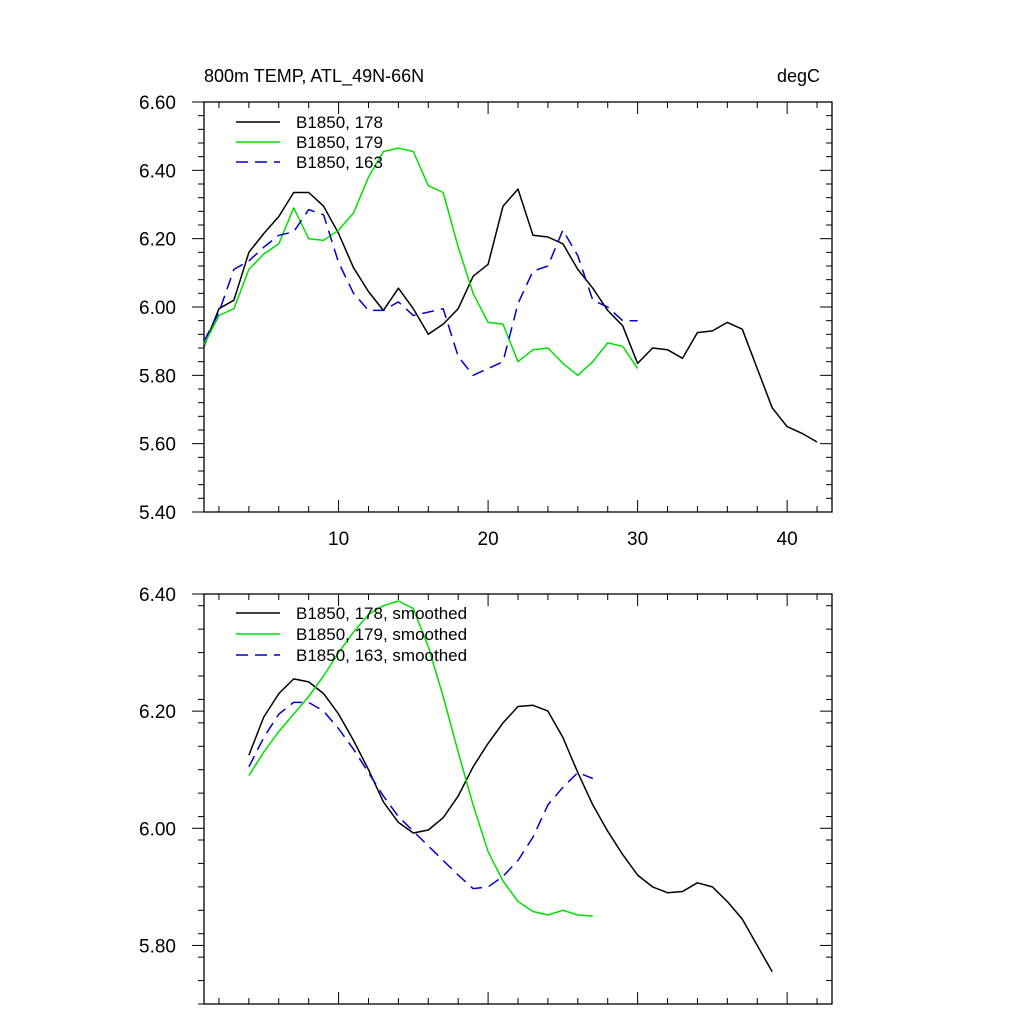 Image resolution: width=1024 pixels, height=1024 pixels. What do you see at coordinates (798, 76) in the screenshot?
I see `top-panel-title-right: degC` at bounding box center [798, 76].